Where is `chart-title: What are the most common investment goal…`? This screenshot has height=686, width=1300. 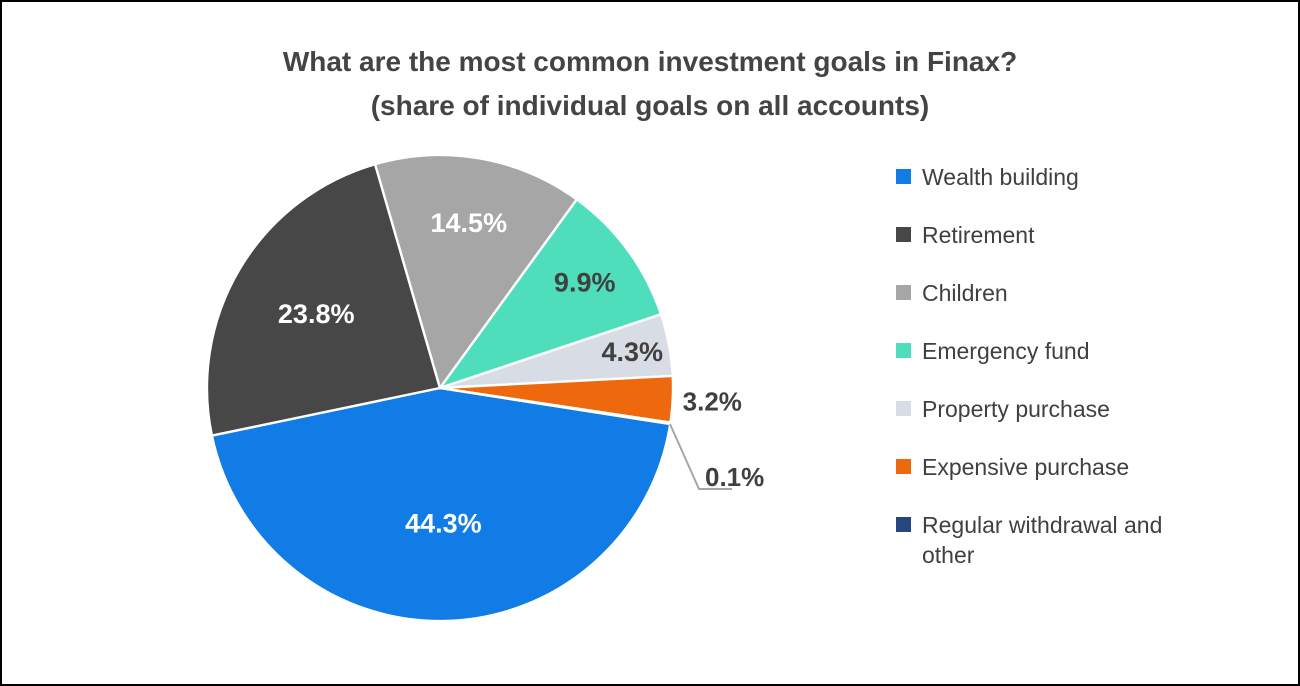
chart-title: What are the most common investment goal… is located at coordinates (650, 84).